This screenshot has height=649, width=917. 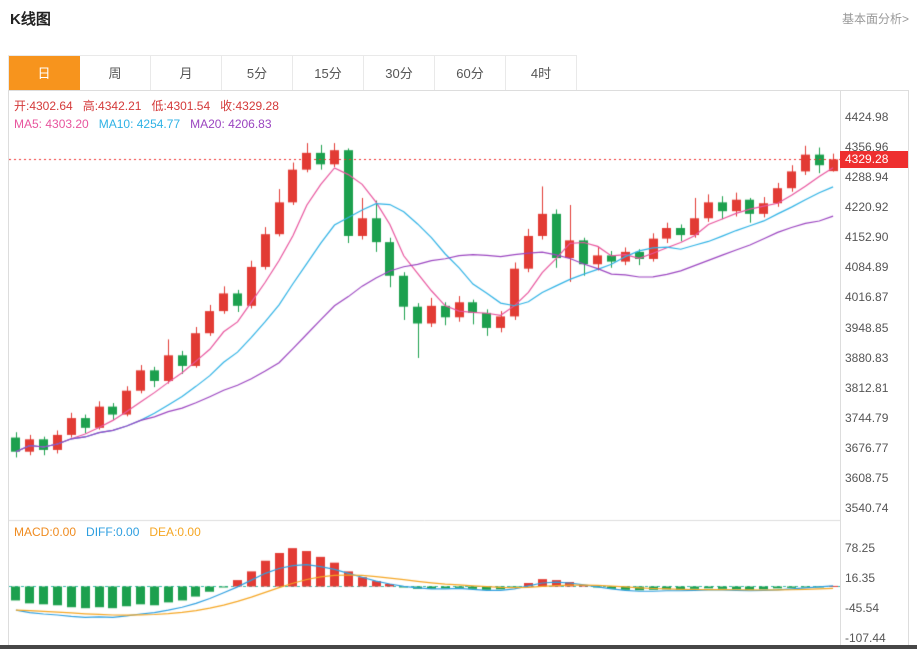 I want to click on price-axis-label: 3540.74, so click(x=867, y=507).